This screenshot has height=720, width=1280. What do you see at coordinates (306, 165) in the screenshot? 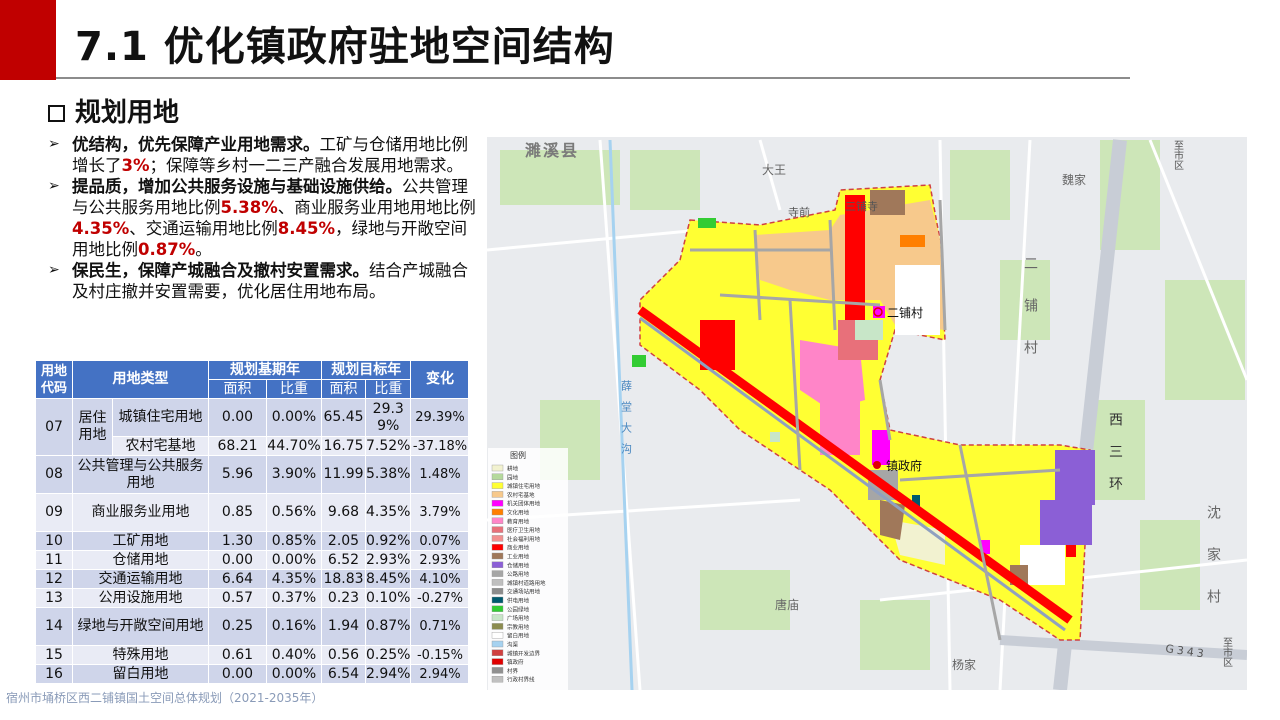
I see `bullet-text: ；保障等乡村一二三产融合发展用地需求。` at bounding box center [306, 165].